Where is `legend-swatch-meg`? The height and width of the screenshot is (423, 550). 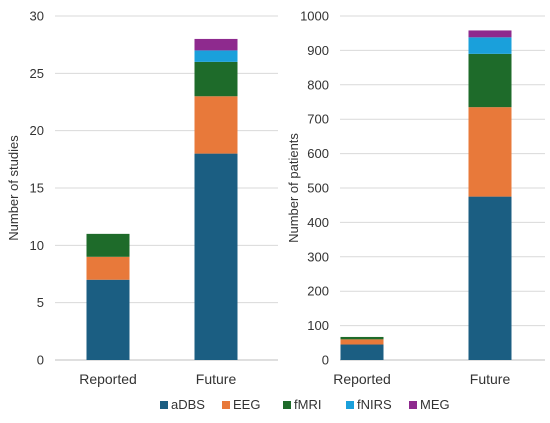
legend-swatch-meg is located at coordinates (413, 405).